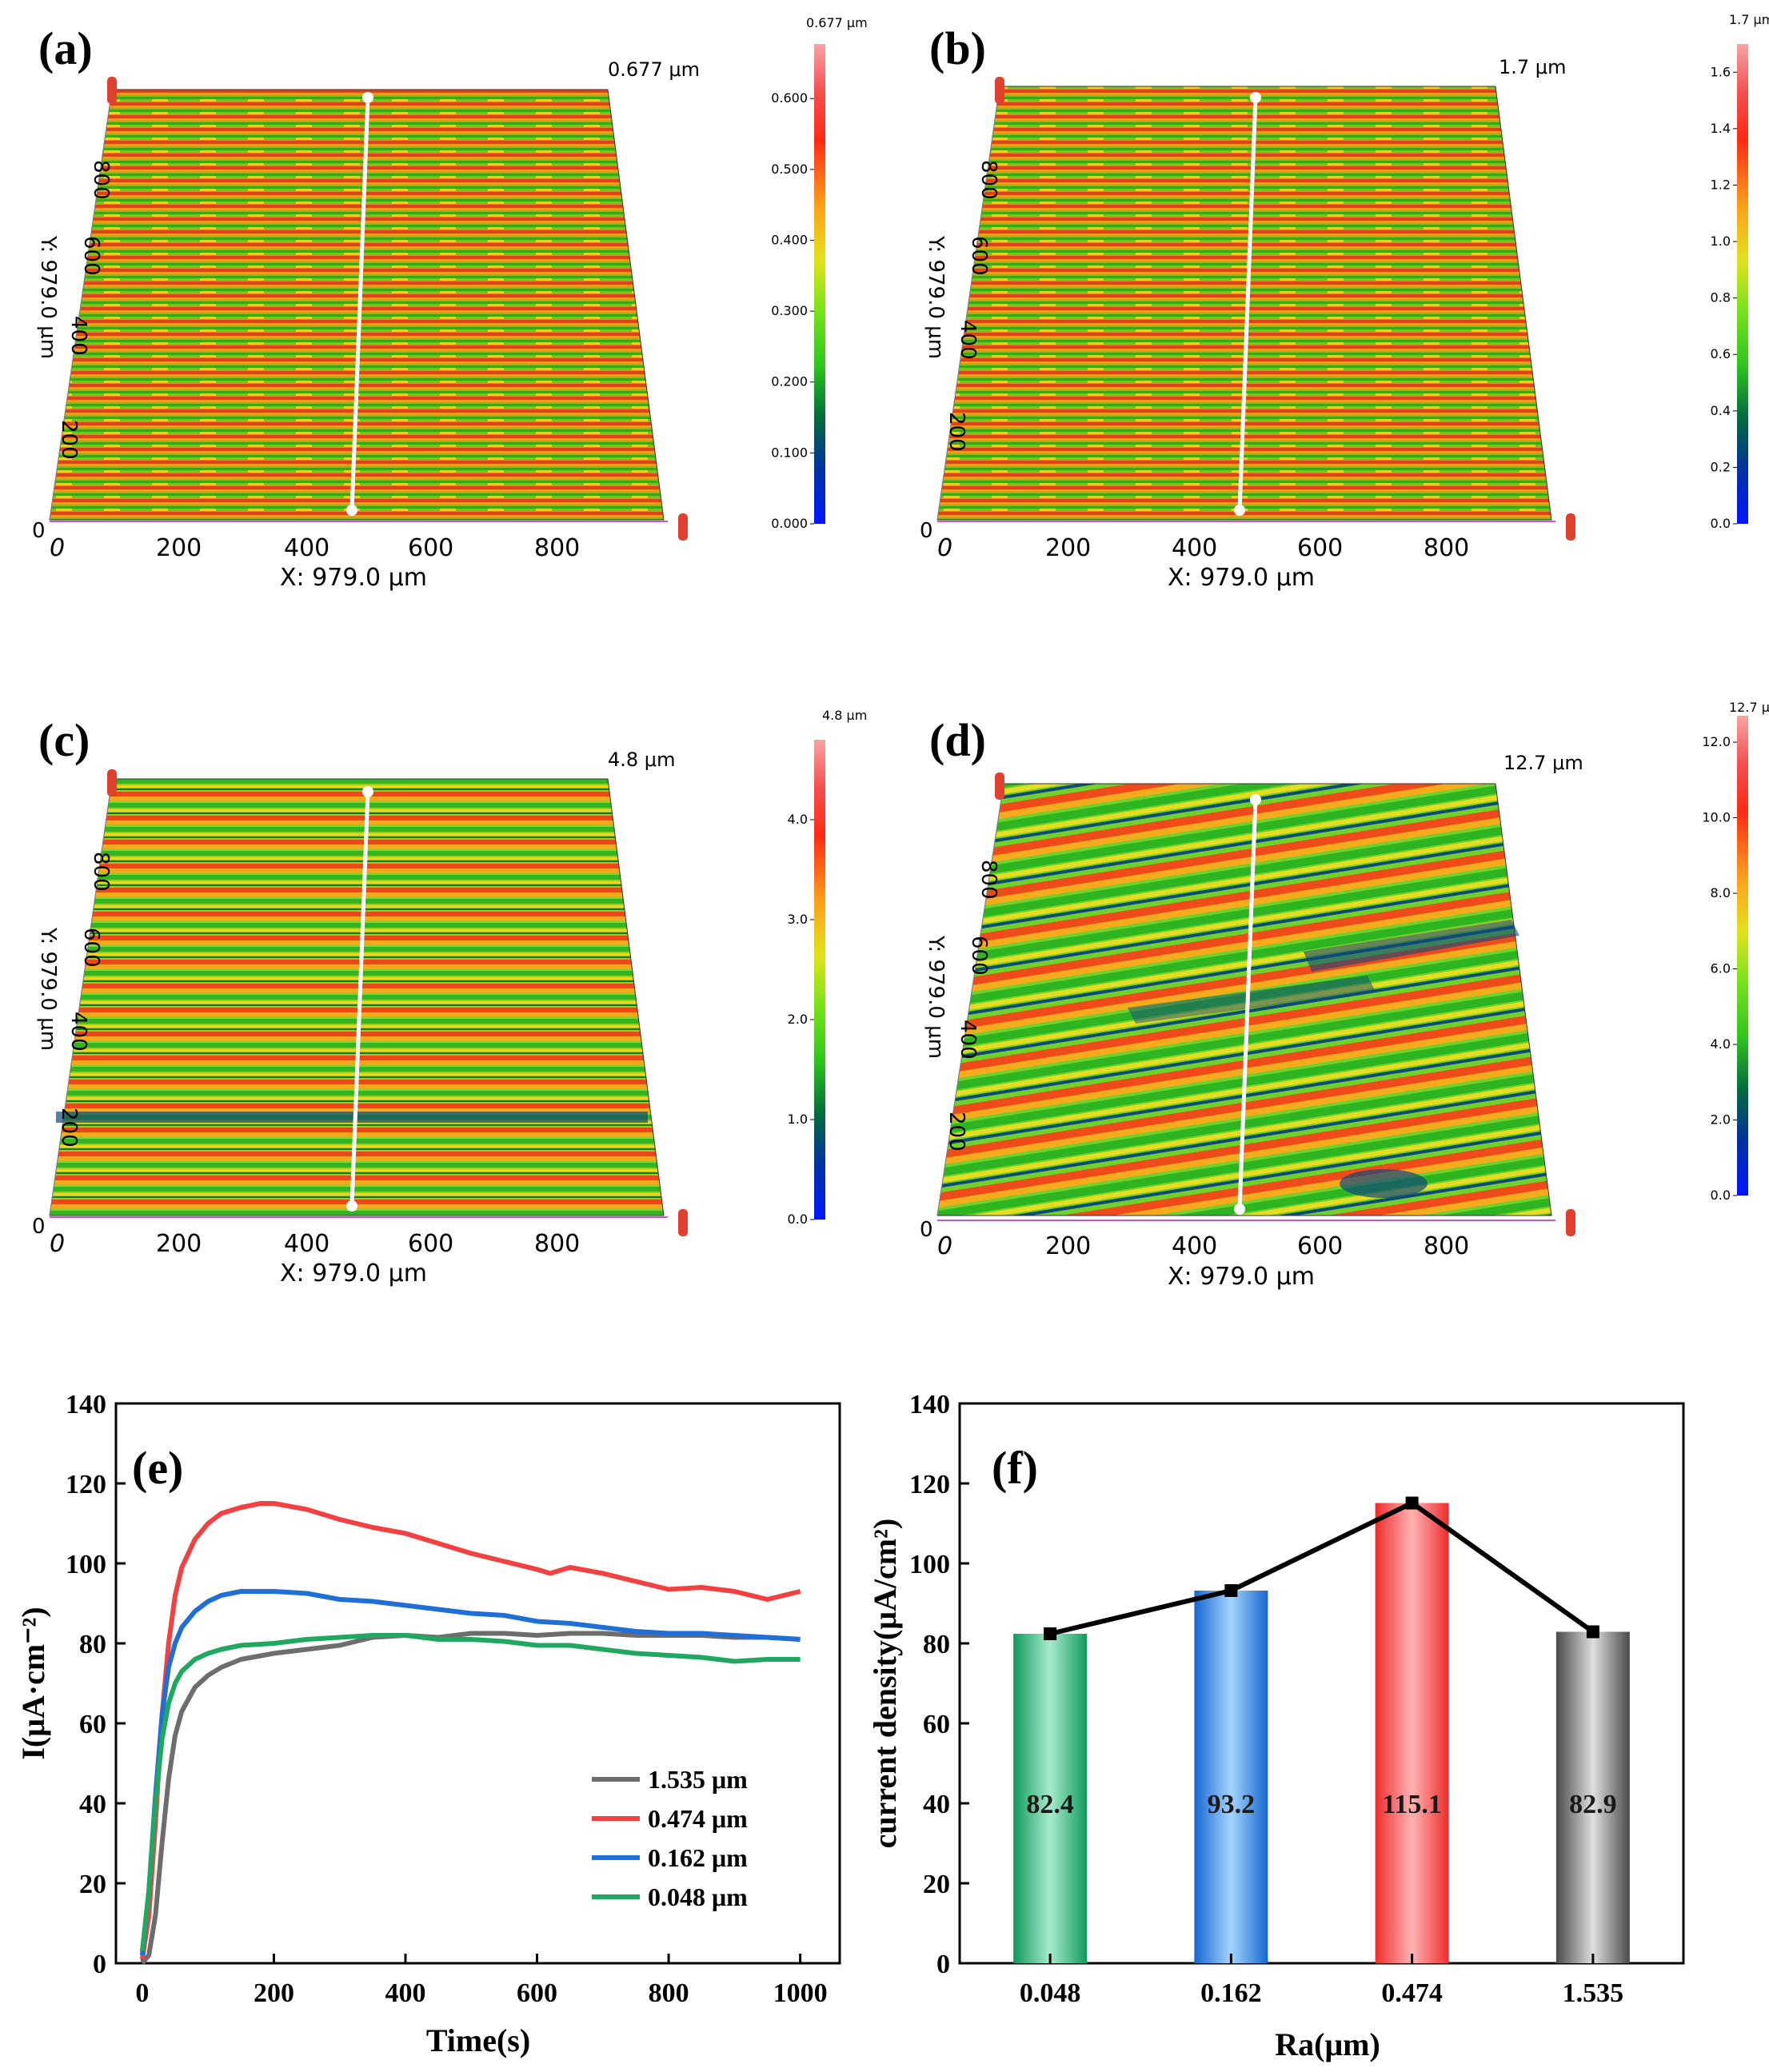 The width and height of the screenshot is (1769, 2072). What do you see at coordinates (1384, 1184) in the screenshot?
I see `surface-pit` at bounding box center [1384, 1184].